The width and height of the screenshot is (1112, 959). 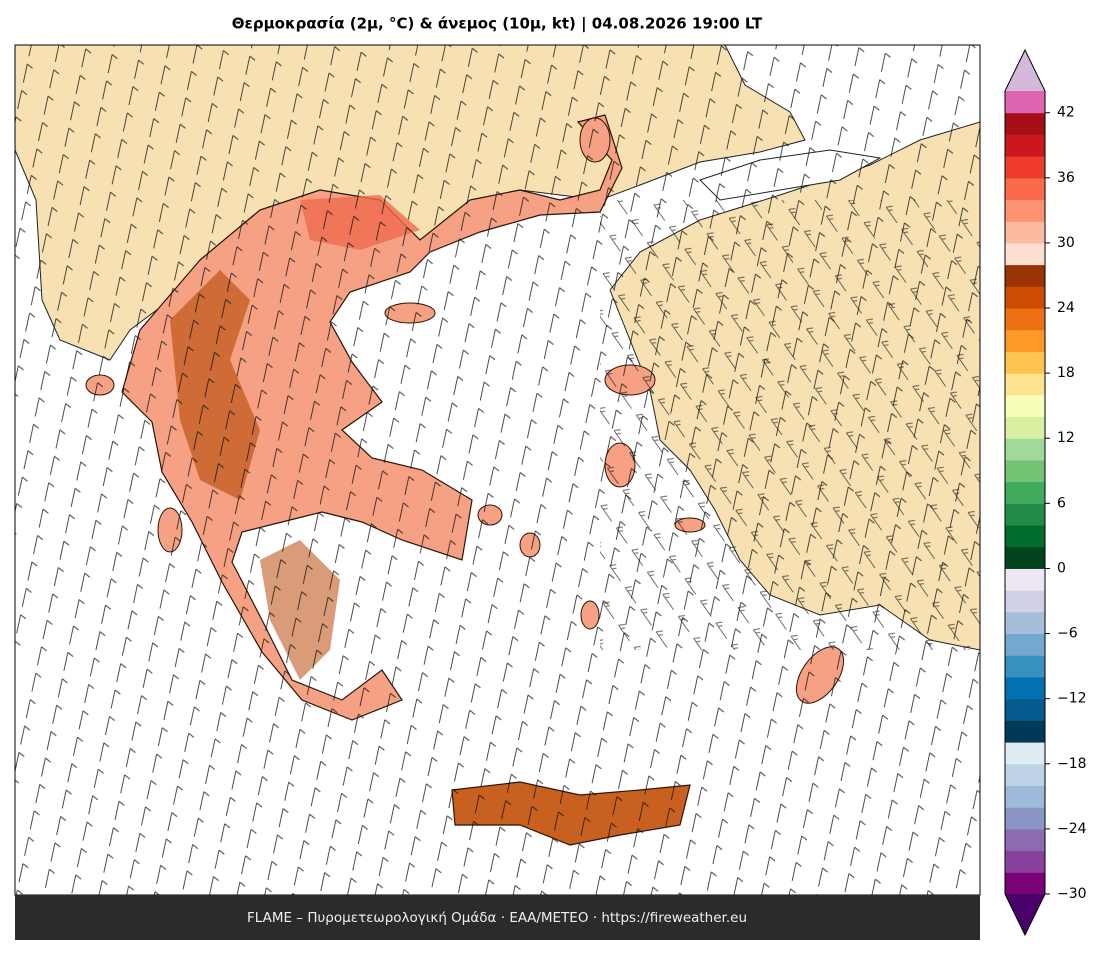 What do you see at coordinates (1072, 699) in the screenshot?
I see `colorbar-tick-label: −12` at bounding box center [1072, 699].